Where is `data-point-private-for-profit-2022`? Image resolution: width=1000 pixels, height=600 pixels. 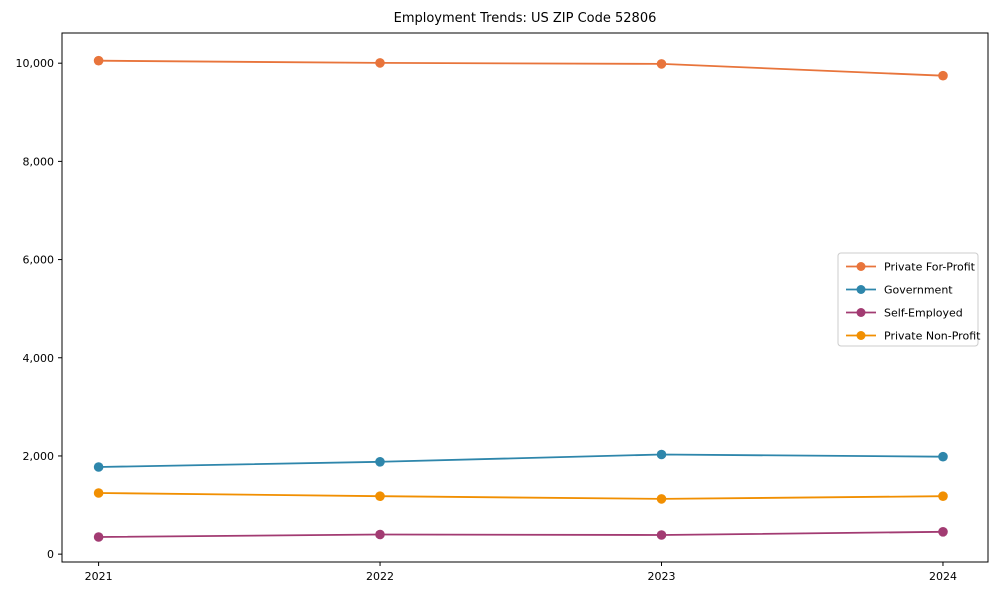 data-point-private-for-profit-2022 is located at coordinates (380, 63).